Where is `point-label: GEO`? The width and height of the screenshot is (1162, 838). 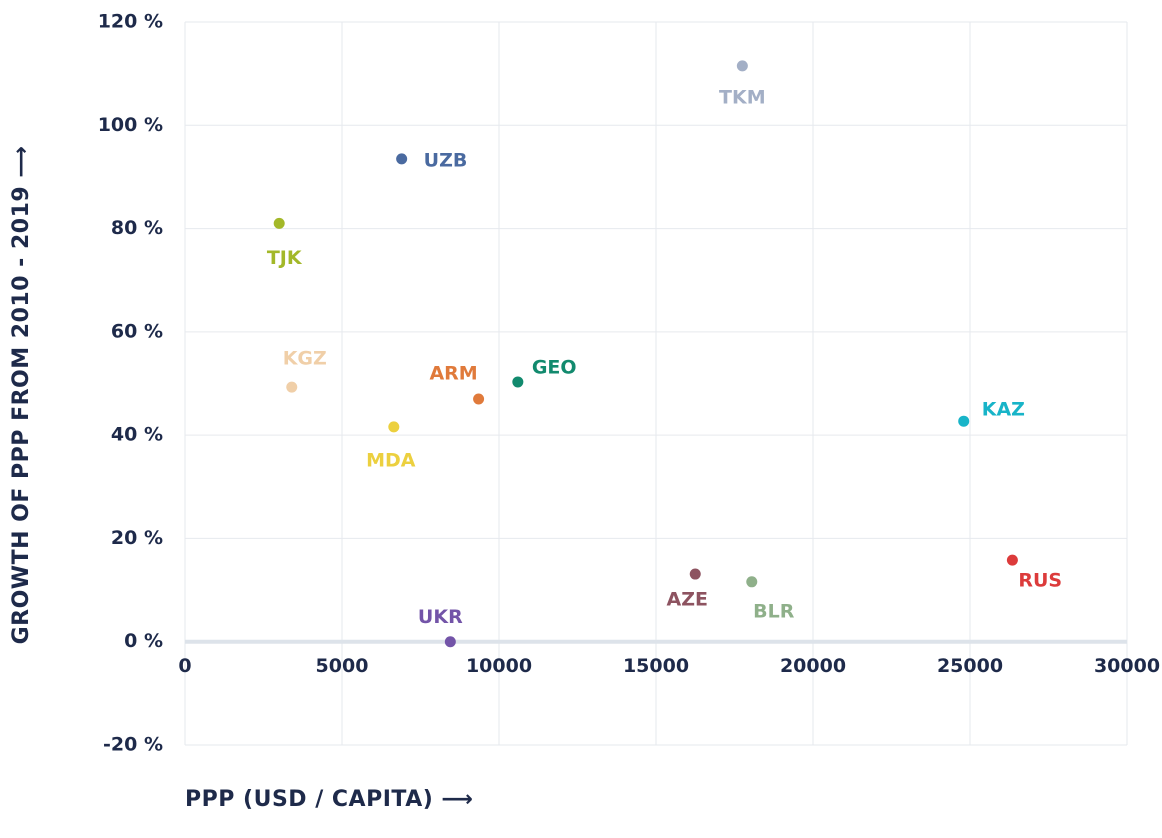
point-label: GEO is located at coordinates (554, 367).